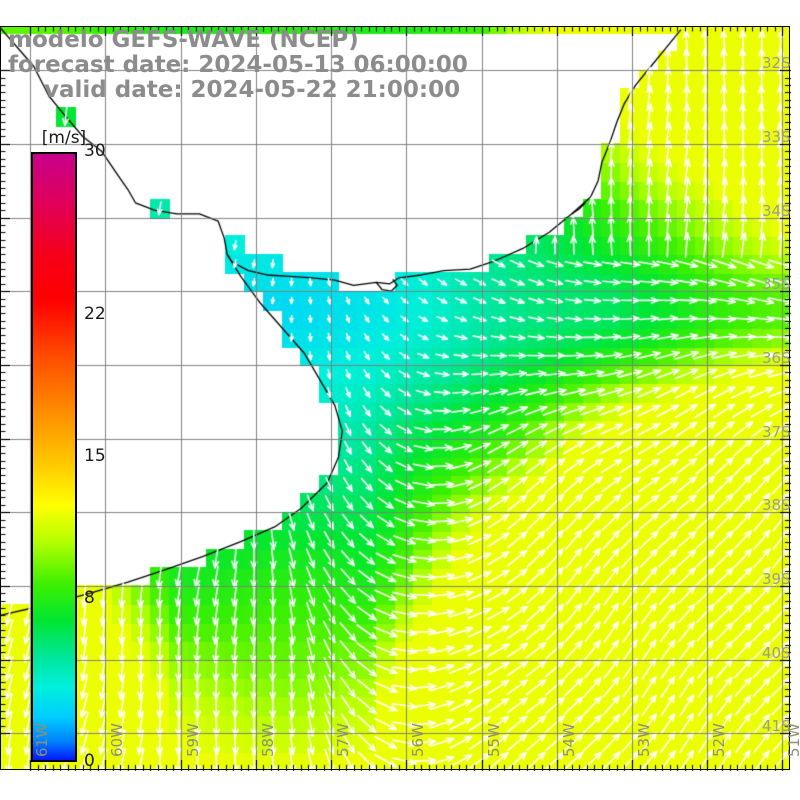 The height and width of the screenshot is (800, 800). What do you see at coordinates (719, 740) in the screenshot?
I see `longitude-label-52W: 52W` at bounding box center [719, 740].